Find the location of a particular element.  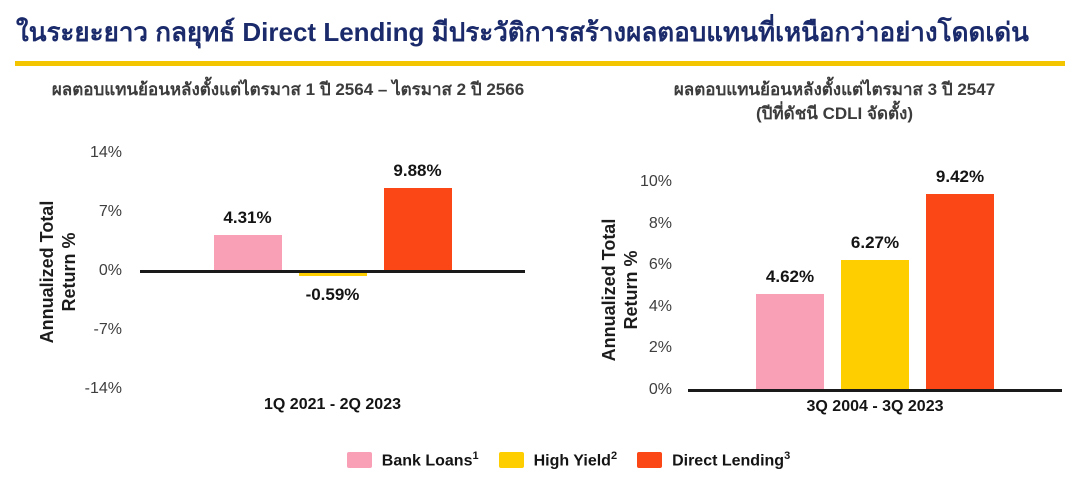

y-tick-label: -7% is located at coordinates (107, 329).